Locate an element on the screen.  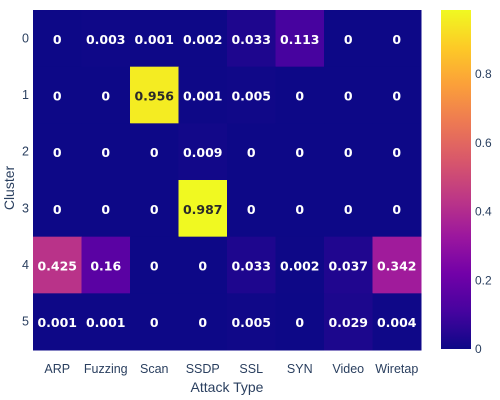
y-tick-label: 3 is located at coordinates (25, 208).